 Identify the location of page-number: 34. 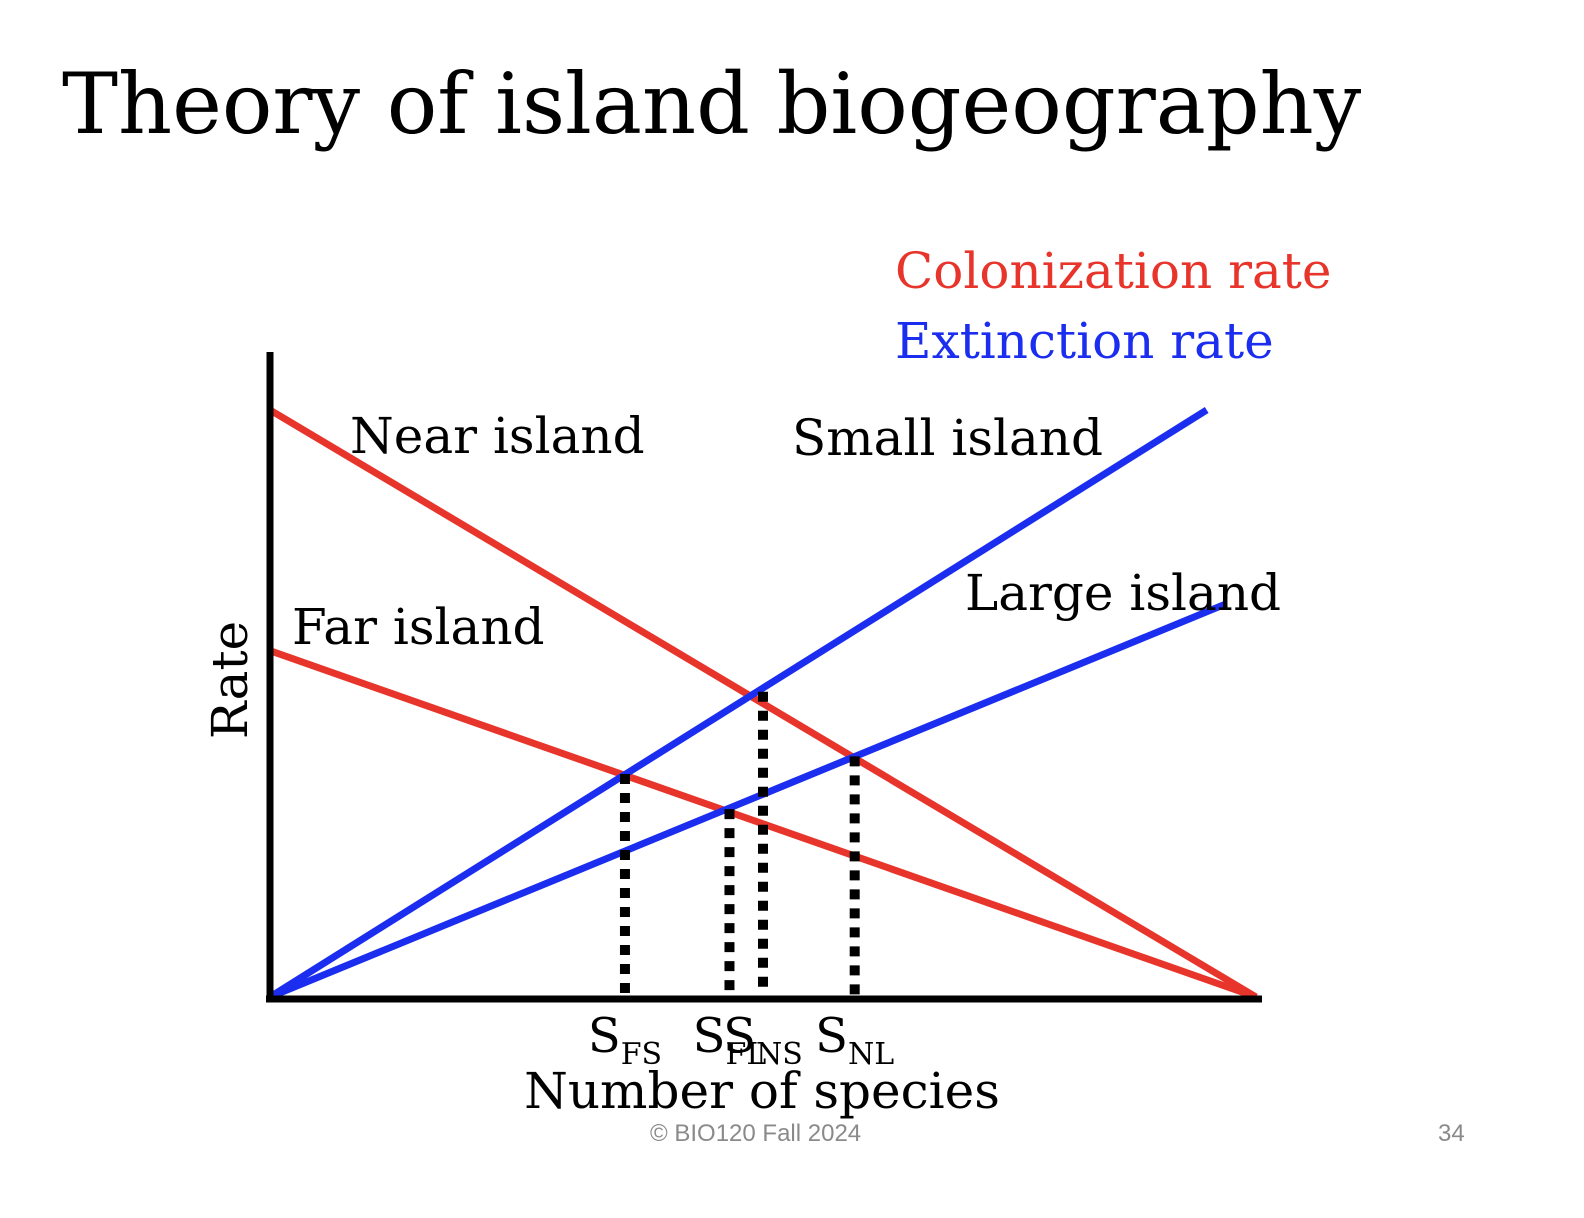
(1451, 1133).